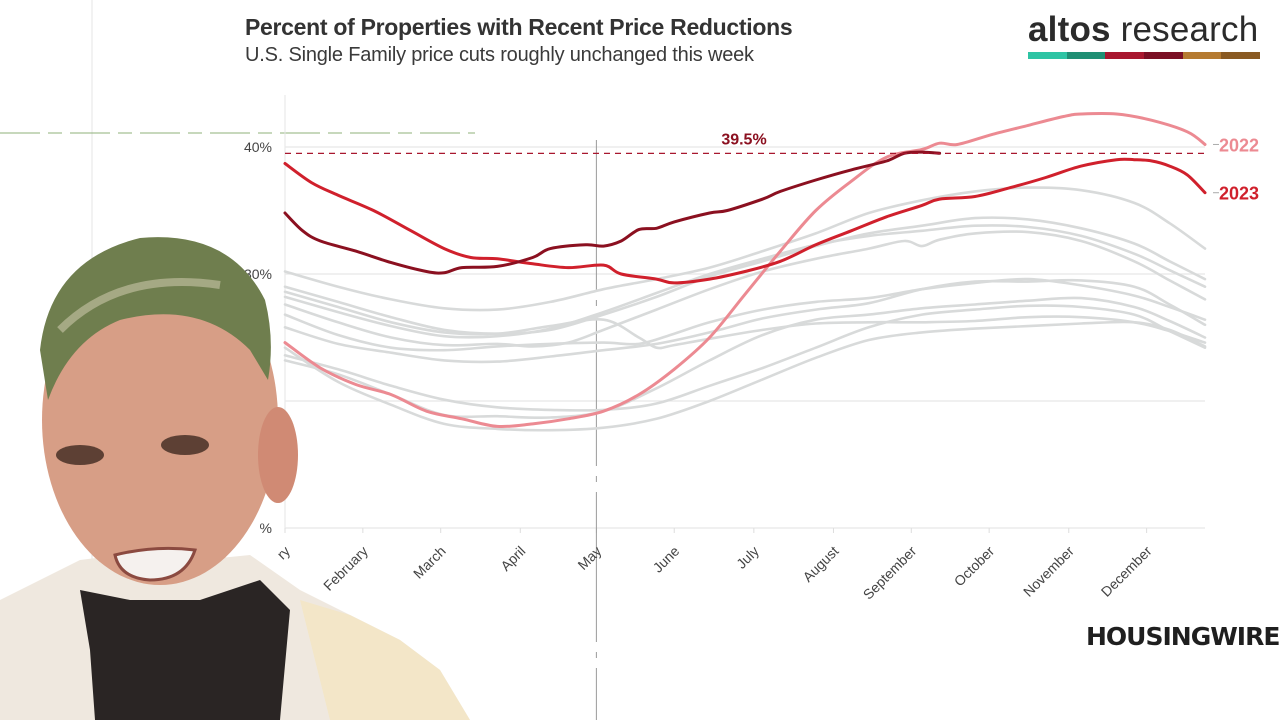 The width and height of the screenshot is (1280, 720). What do you see at coordinates (278, 455) in the screenshot?
I see `presenter-ear` at bounding box center [278, 455].